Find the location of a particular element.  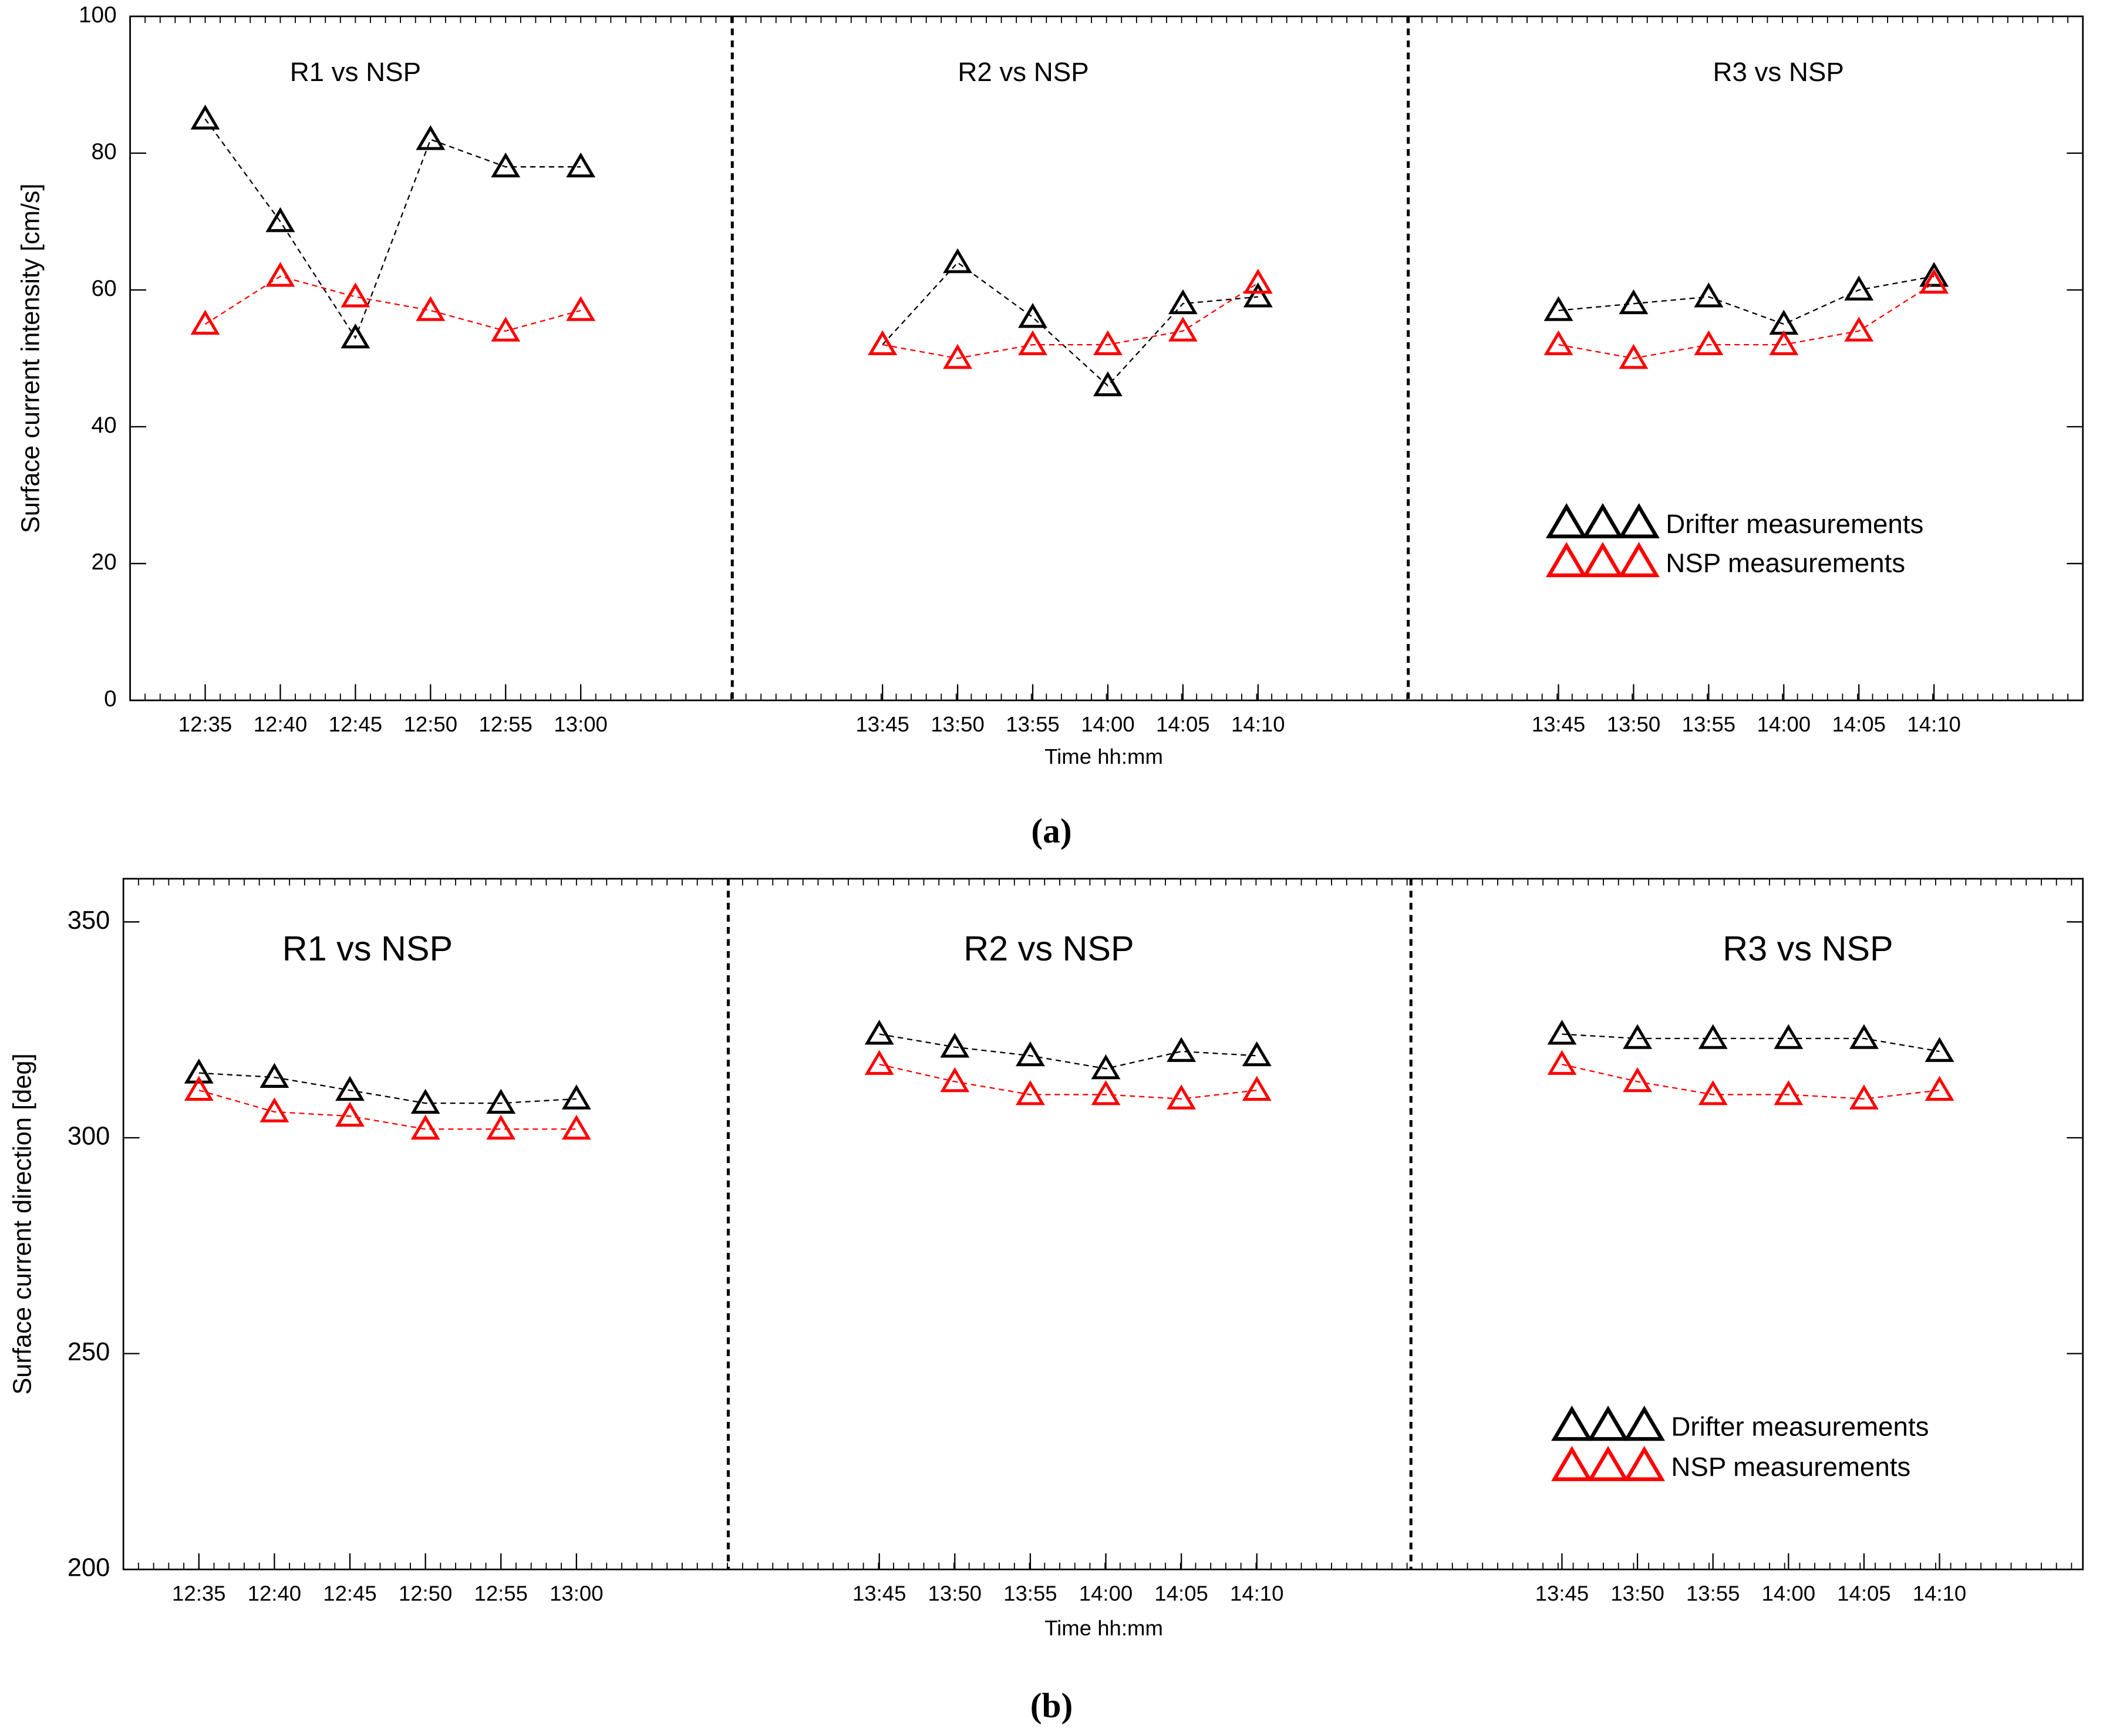

y-tick-label: 250 is located at coordinates (89, 1352).